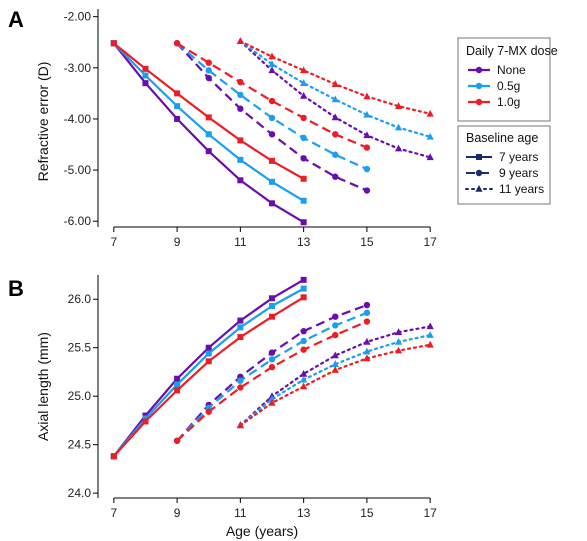  I want to click on y-tick-label: -2.00, so click(78, 17).